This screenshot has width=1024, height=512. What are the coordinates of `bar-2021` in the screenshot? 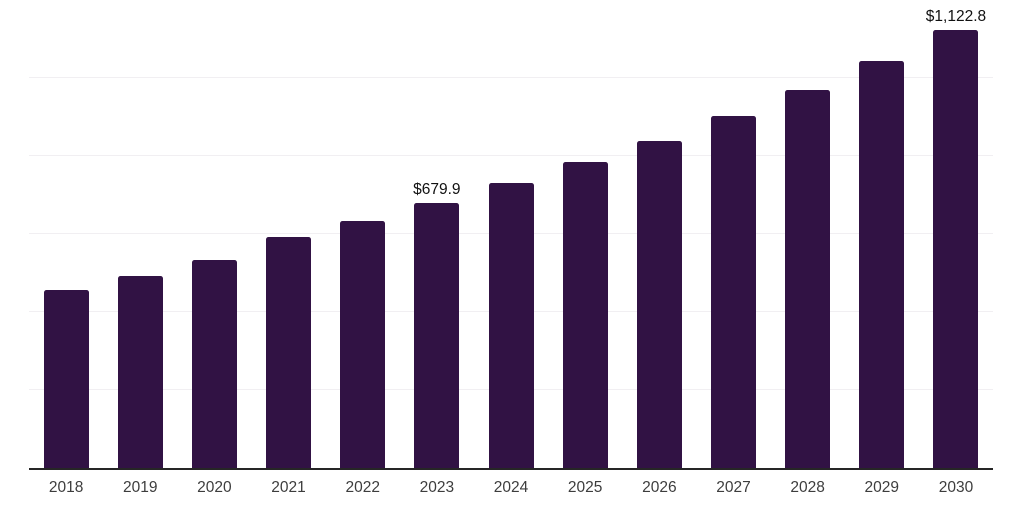 It's located at (289, 352).